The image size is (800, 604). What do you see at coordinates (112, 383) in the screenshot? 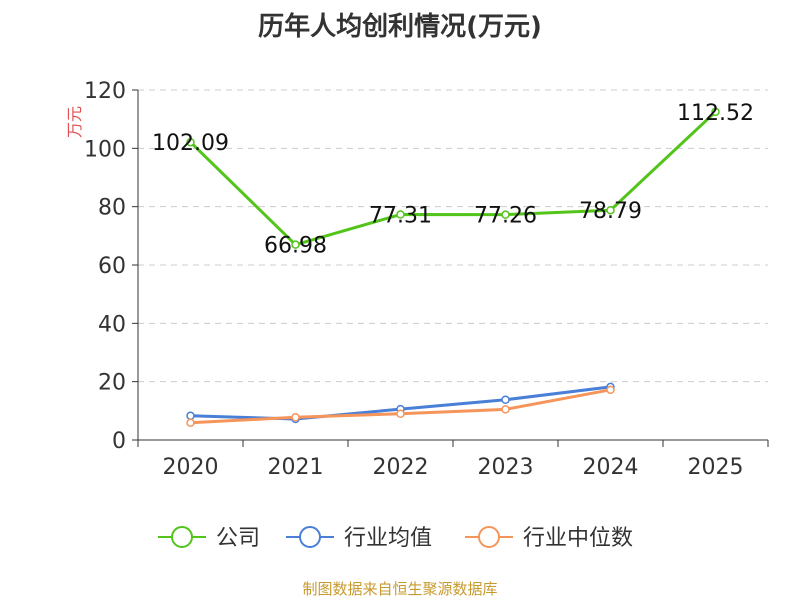
I see `y-tick-label: 20` at bounding box center [112, 383].